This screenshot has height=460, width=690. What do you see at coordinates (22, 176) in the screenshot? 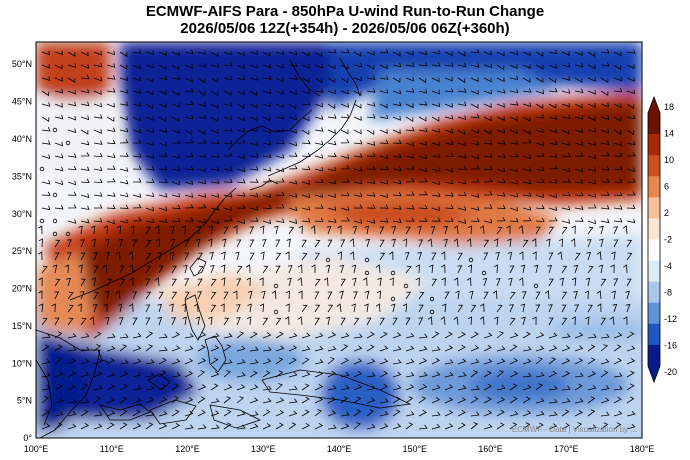
I see `lat-tick-35: 35°N` at bounding box center [22, 176].